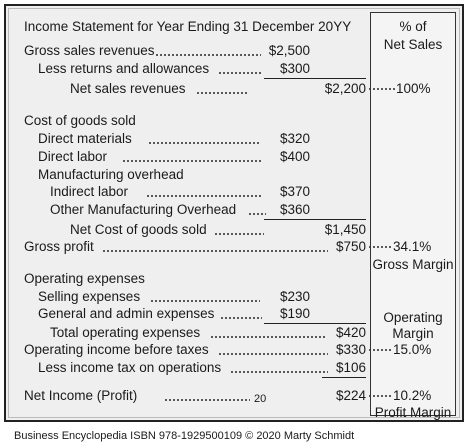 Image resolution: width=474 pixels, height=448 pixels. What do you see at coordinates (344, 377) in the screenshot?
I see `tax-rule` at bounding box center [344, 377].